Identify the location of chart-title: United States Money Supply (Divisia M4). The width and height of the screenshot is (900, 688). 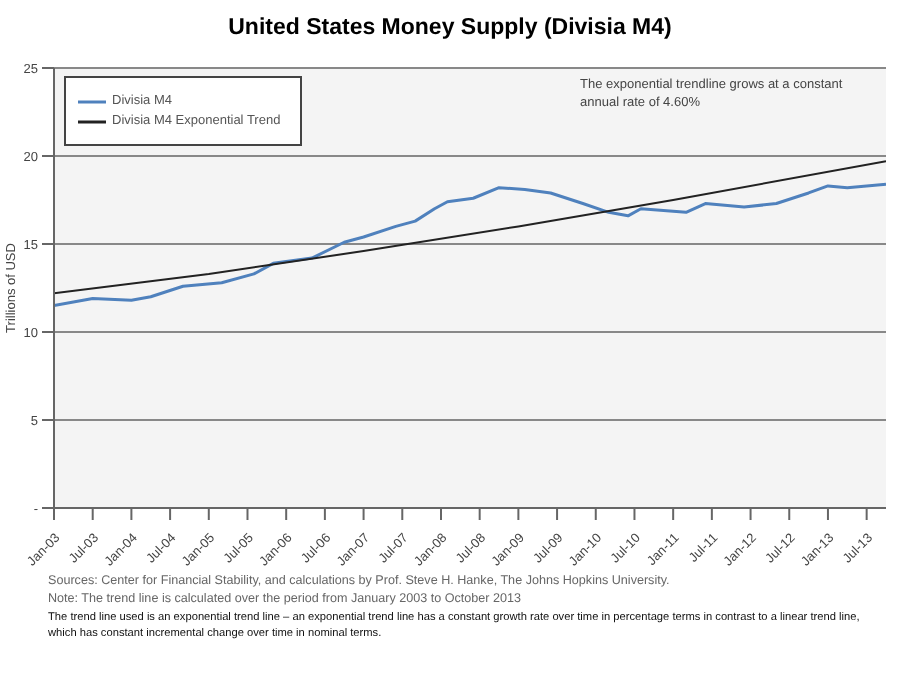
(450, 29).